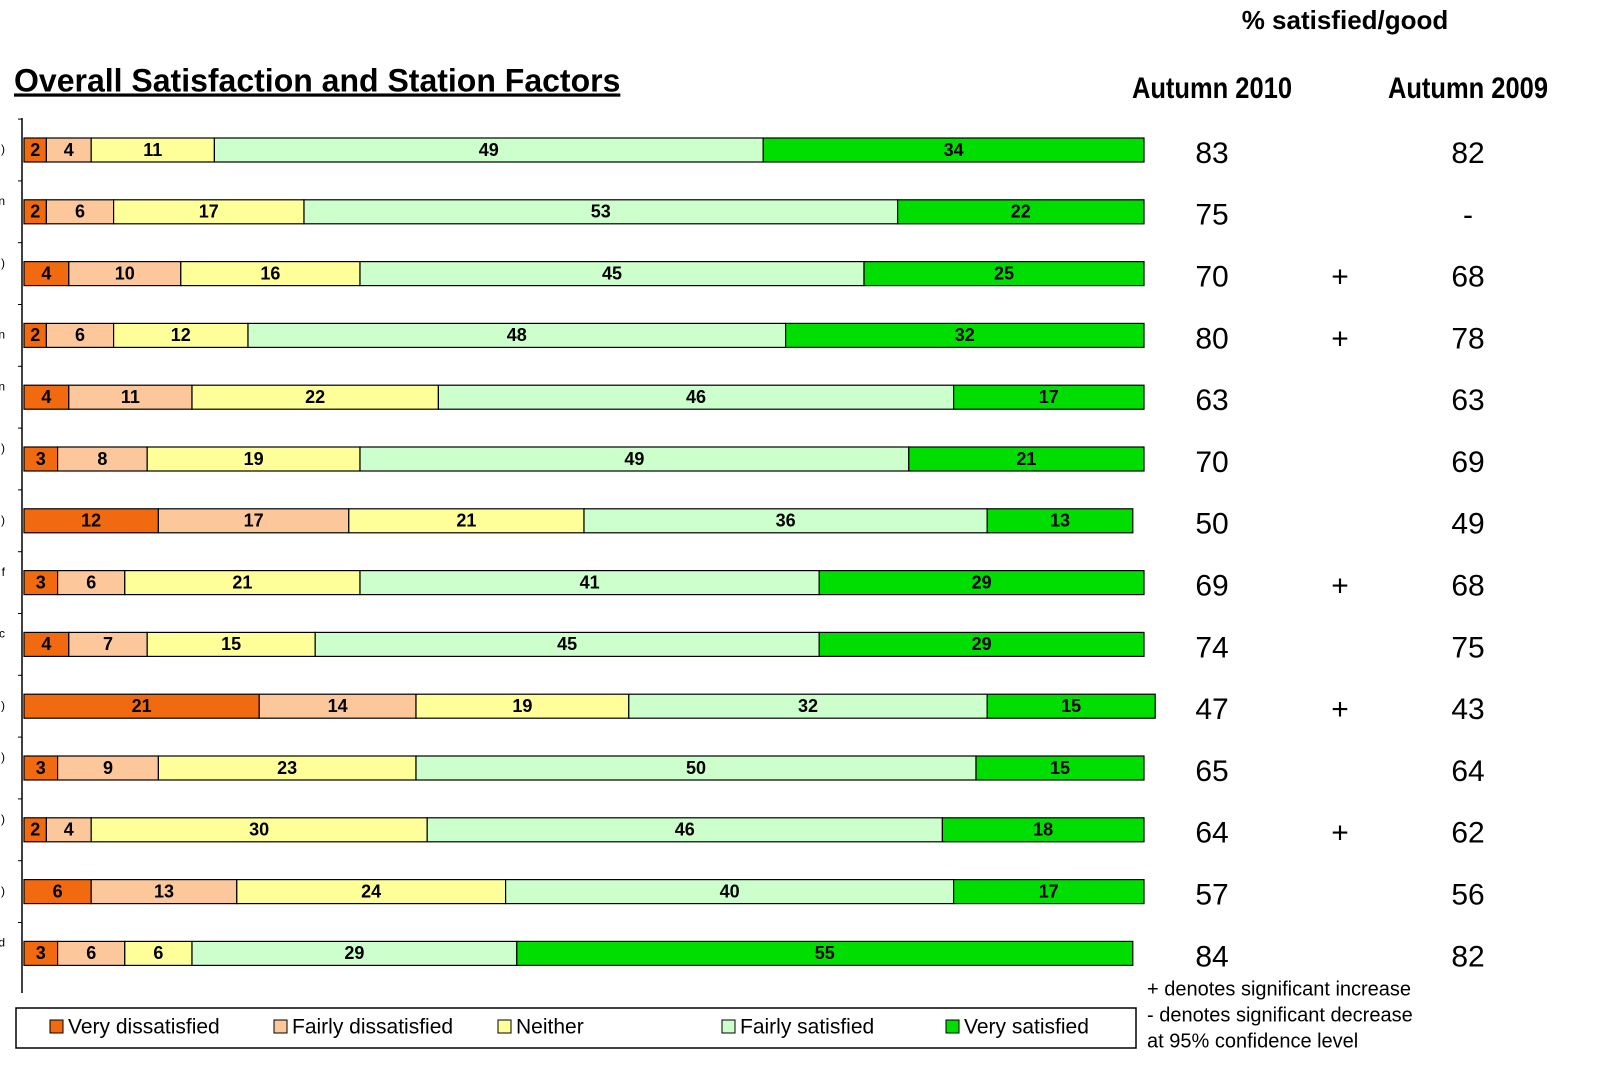  What do you see at coordinates (317, 80) in the screenshot?
I see `chart-title: Overall Satisfaction and Station Factors` at bounding box center [317, 80].